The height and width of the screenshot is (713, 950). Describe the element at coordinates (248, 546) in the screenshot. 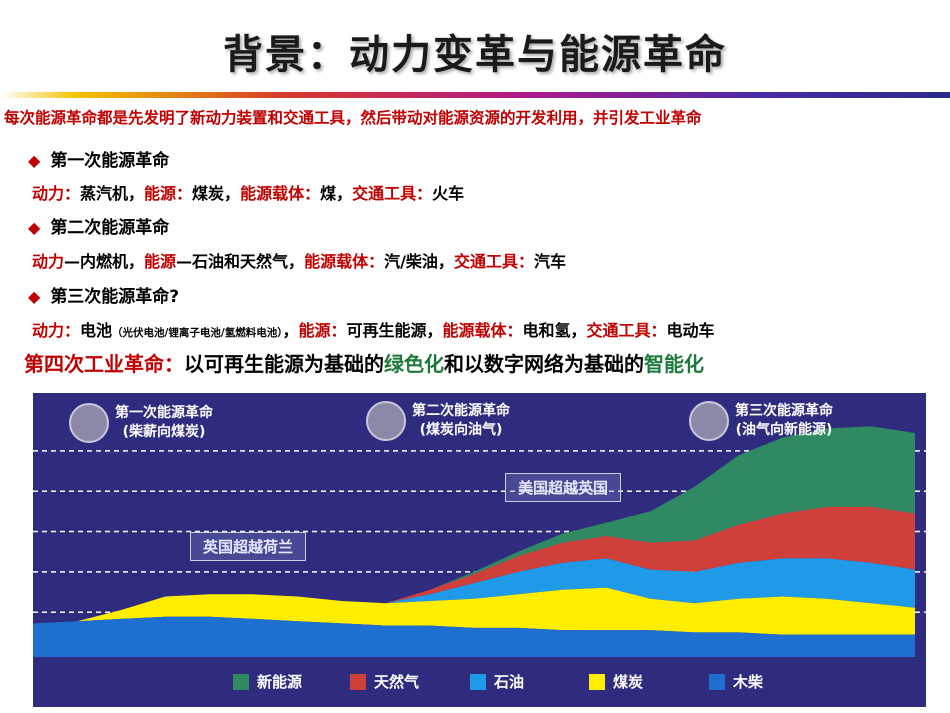

I see `annotation-uk-overtakes-netherlands: 英国超越荷兰` at that location.